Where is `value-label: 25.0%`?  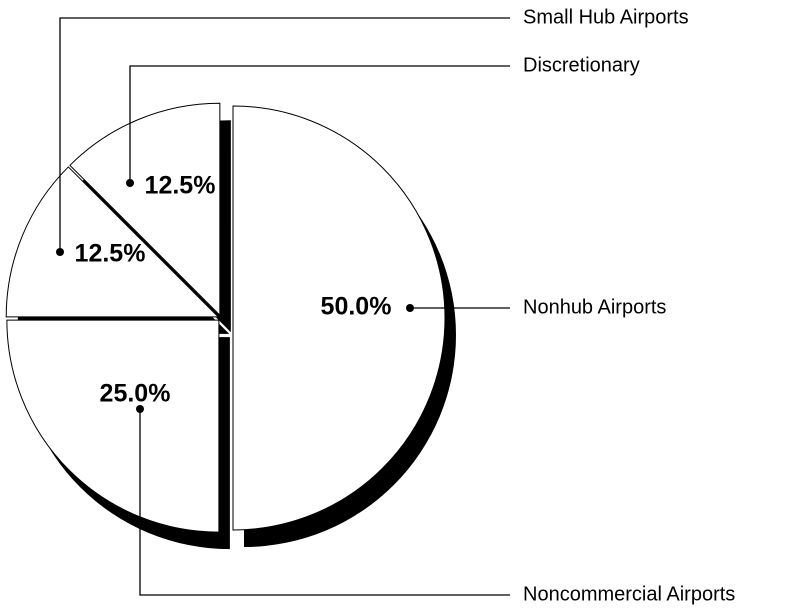
value-label: 25.0% is located at coordinates (135, 394).